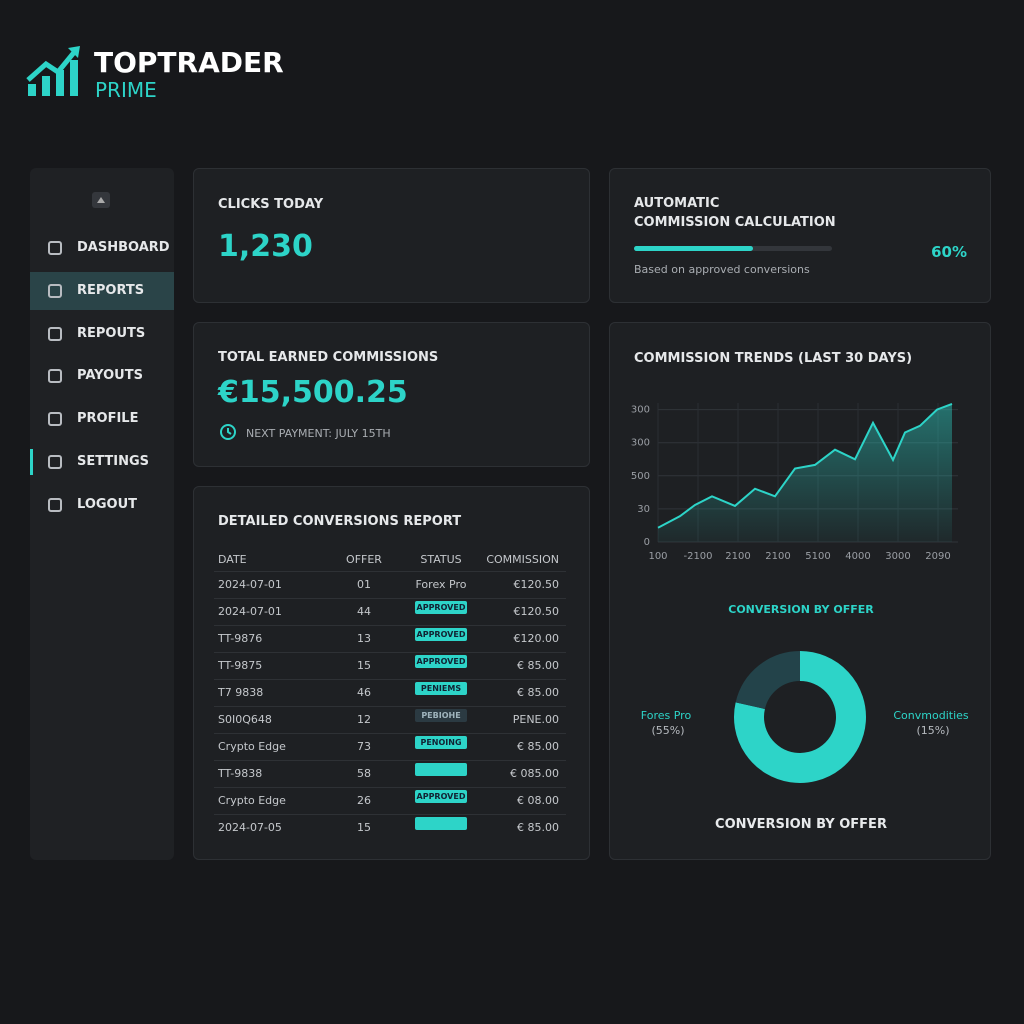 Image resolution: width=1024 pixels, height=1024 pixels. Describe the element at coordinates (535, 719) in the screenshot. I see `table-cell: PENE.00` at that location.